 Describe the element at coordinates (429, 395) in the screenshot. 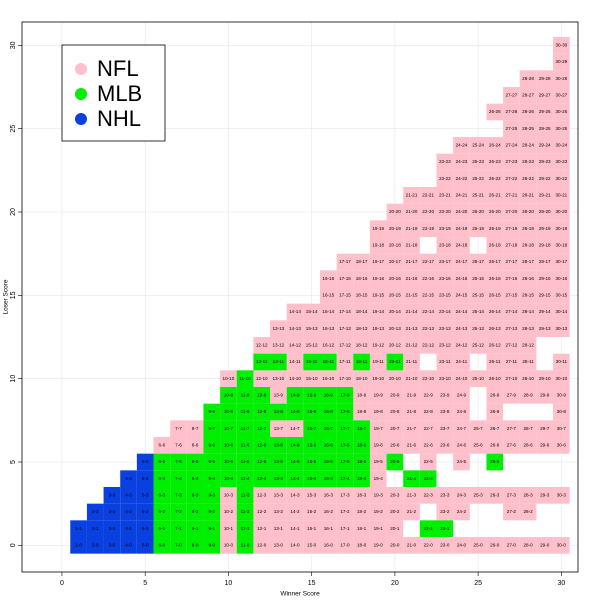

I see `tile-label: 22-9` at that location.